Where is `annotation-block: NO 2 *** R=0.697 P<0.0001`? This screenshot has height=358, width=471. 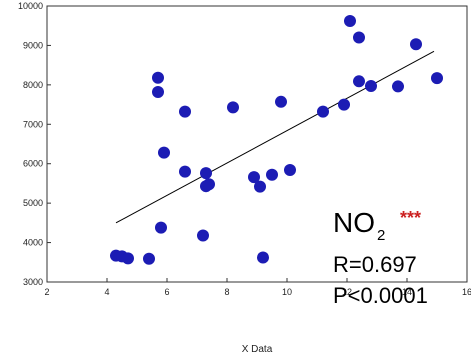 annotation-block: NO 2 *** R=0.697 P<0.0001 is located at coordinates (380, 257).